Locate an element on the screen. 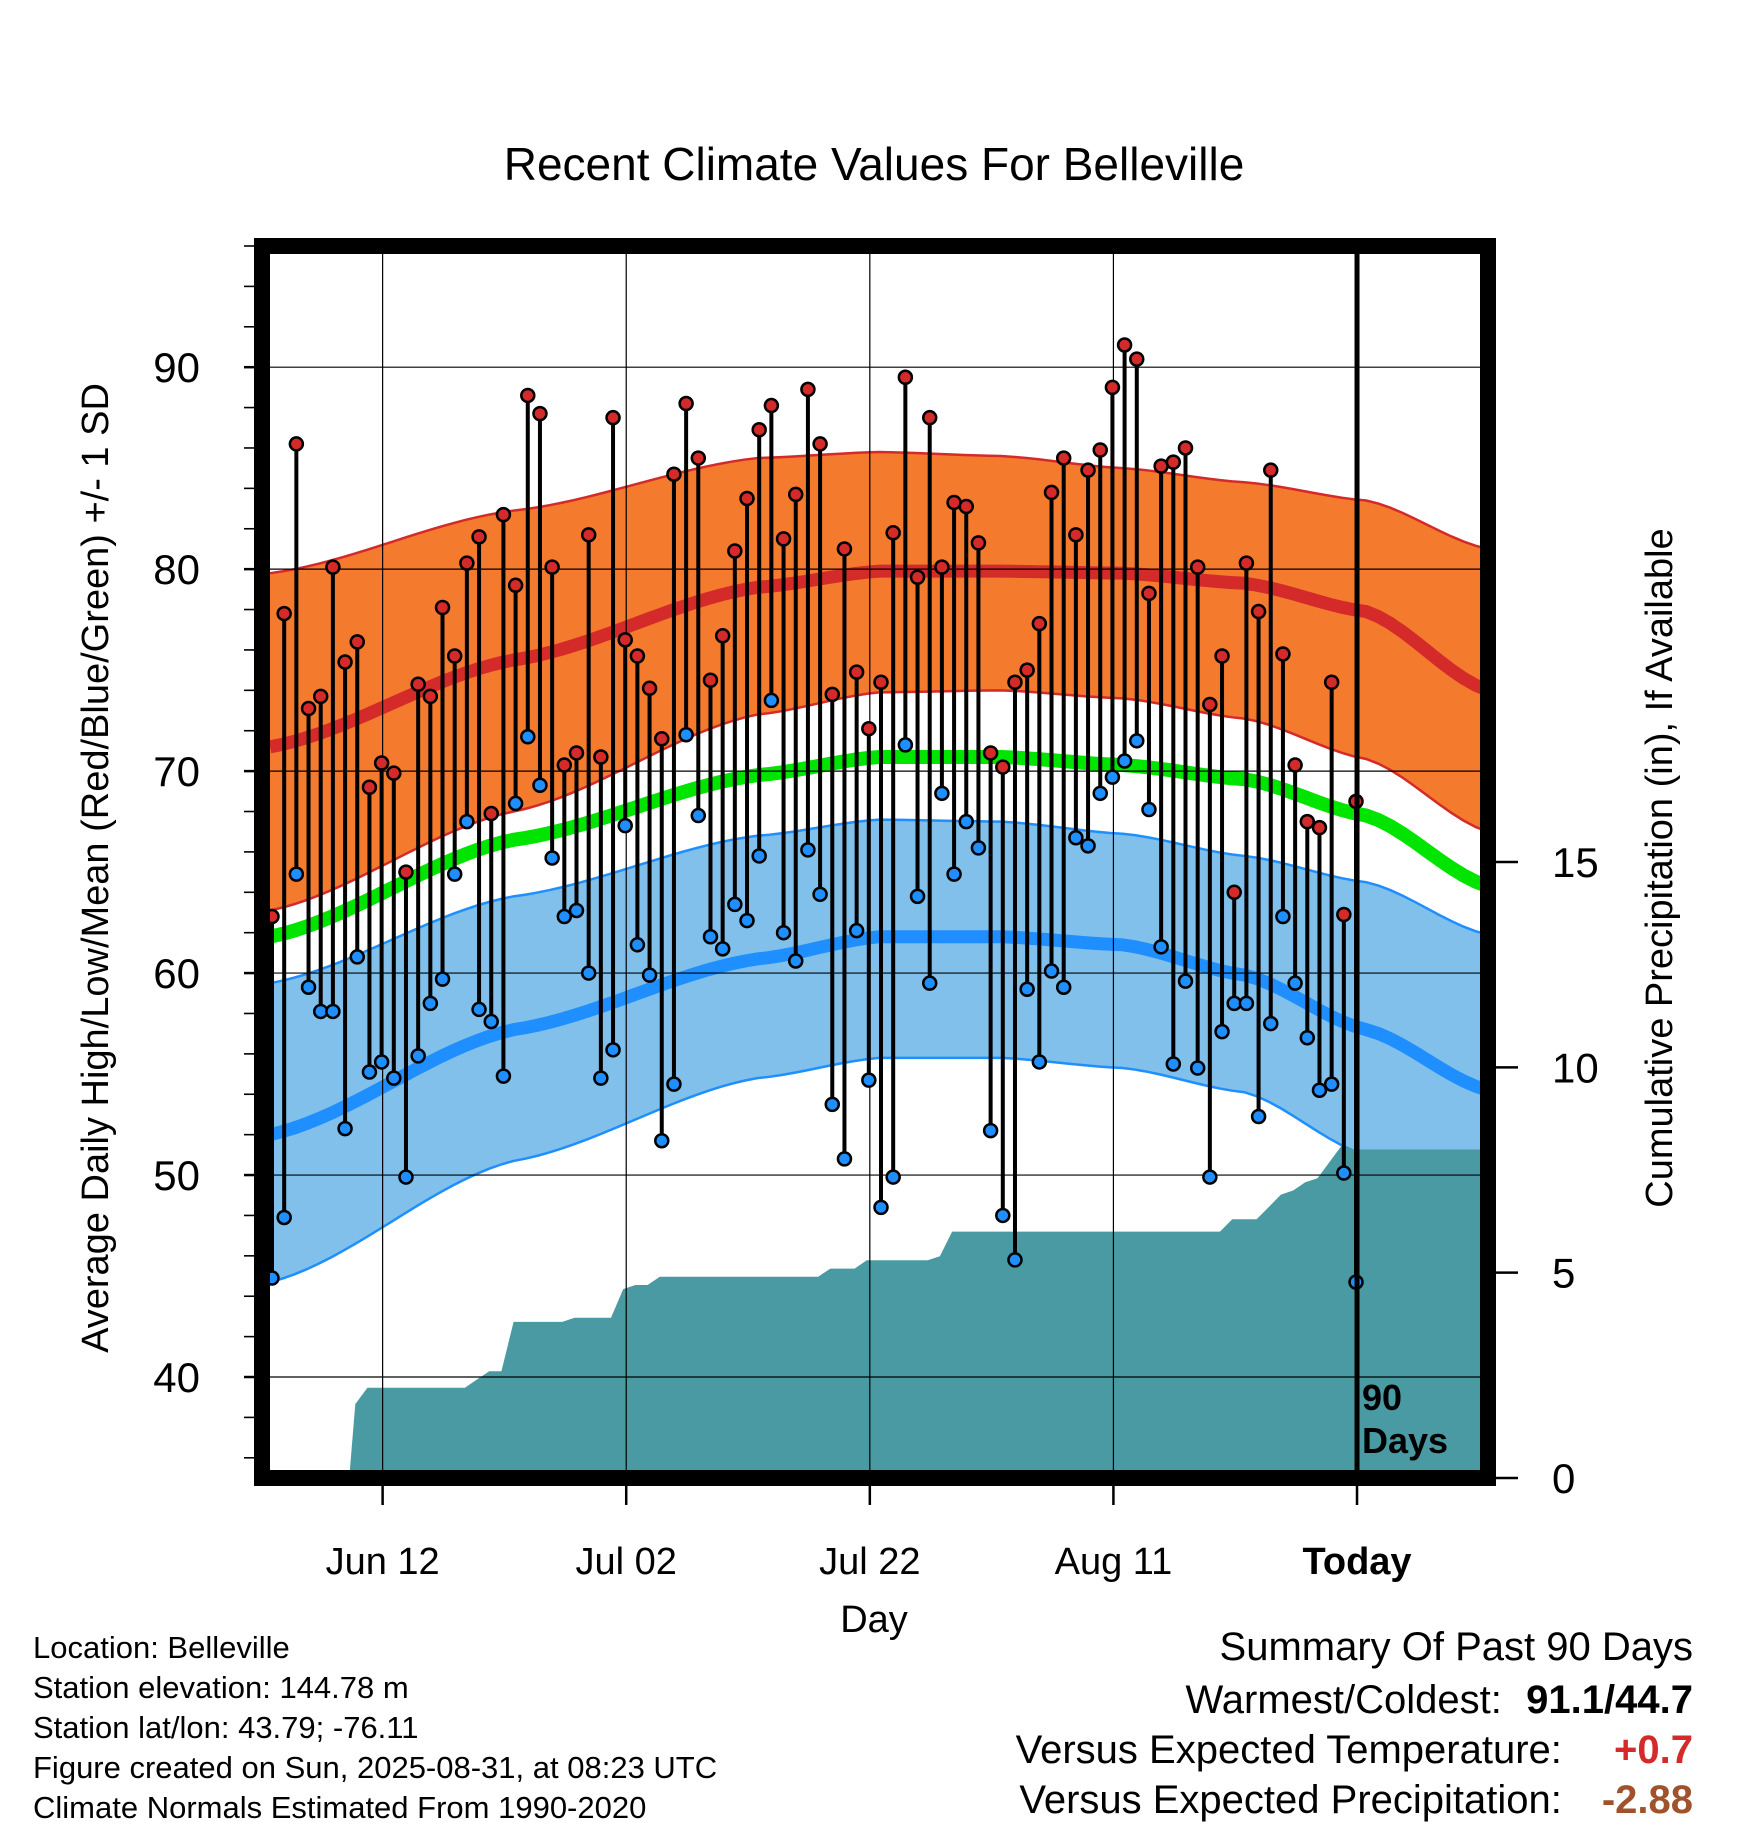  summary-title: Summary Of Past 90 Days is located at coordinates (1456, 1647).